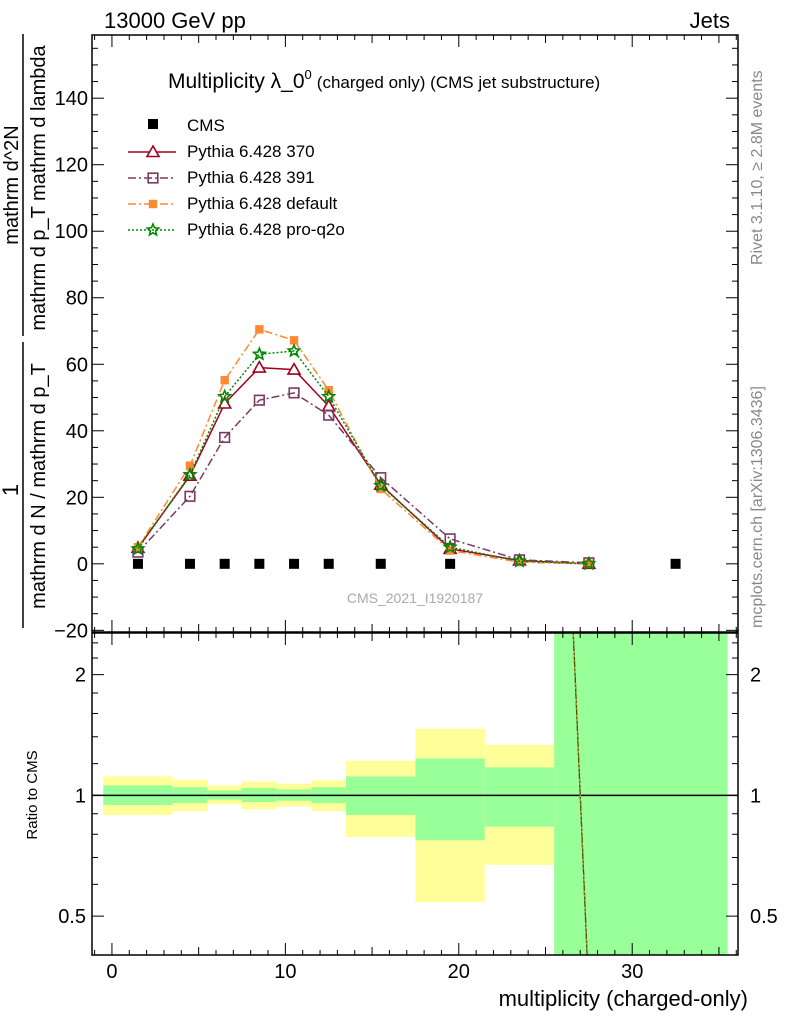 This screenshot has width=786, height=1024. What do you see at coordinates (764, 917) in the screenshot?
I see `ratio-tick-label-right: 0.5` at bounding box center [764, 917].